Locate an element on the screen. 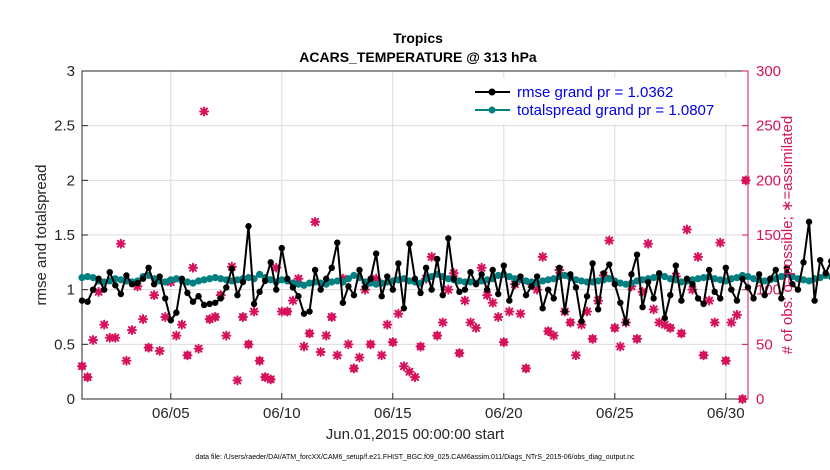 This screenshot has height=470, width=830. y2-axis-label: # of obs: o=possible; ∗=assimilated is located at coordinates (787, 235).